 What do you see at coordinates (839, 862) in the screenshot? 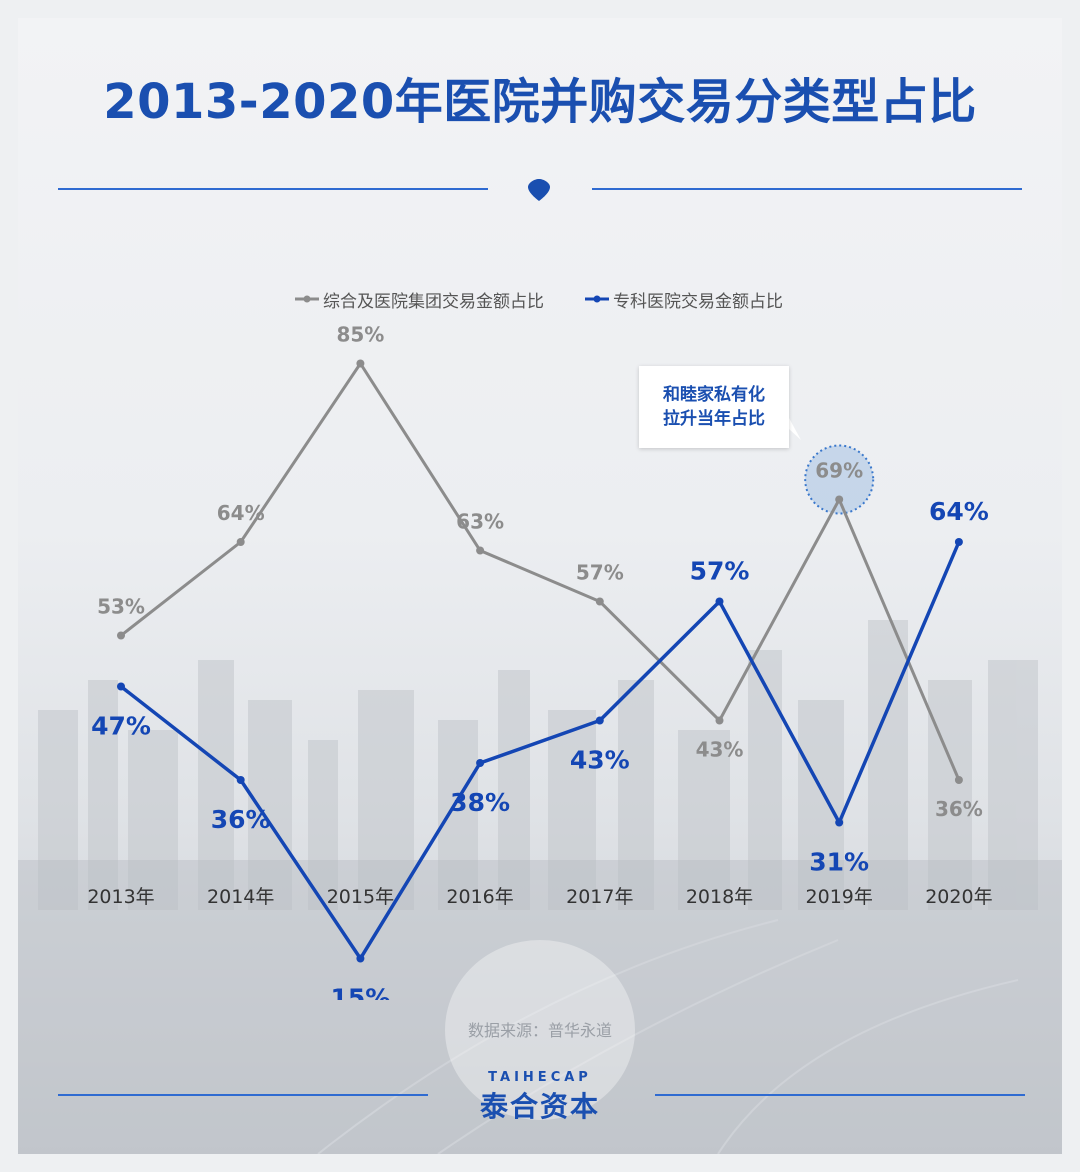
I see `data-label-blue-6: 31%` at bounding box center [839, 862].